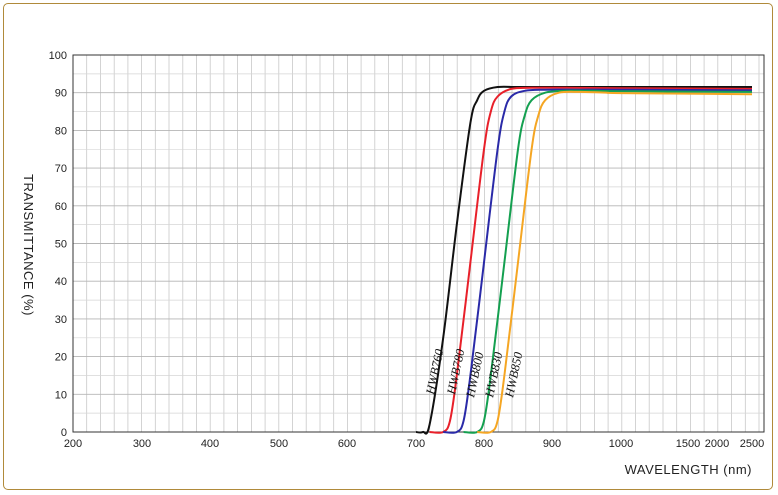  What do you see at coordinates (61, 358) in the screenshot?
I see `y-tick-label: 20` at bounding box center [61, 358].